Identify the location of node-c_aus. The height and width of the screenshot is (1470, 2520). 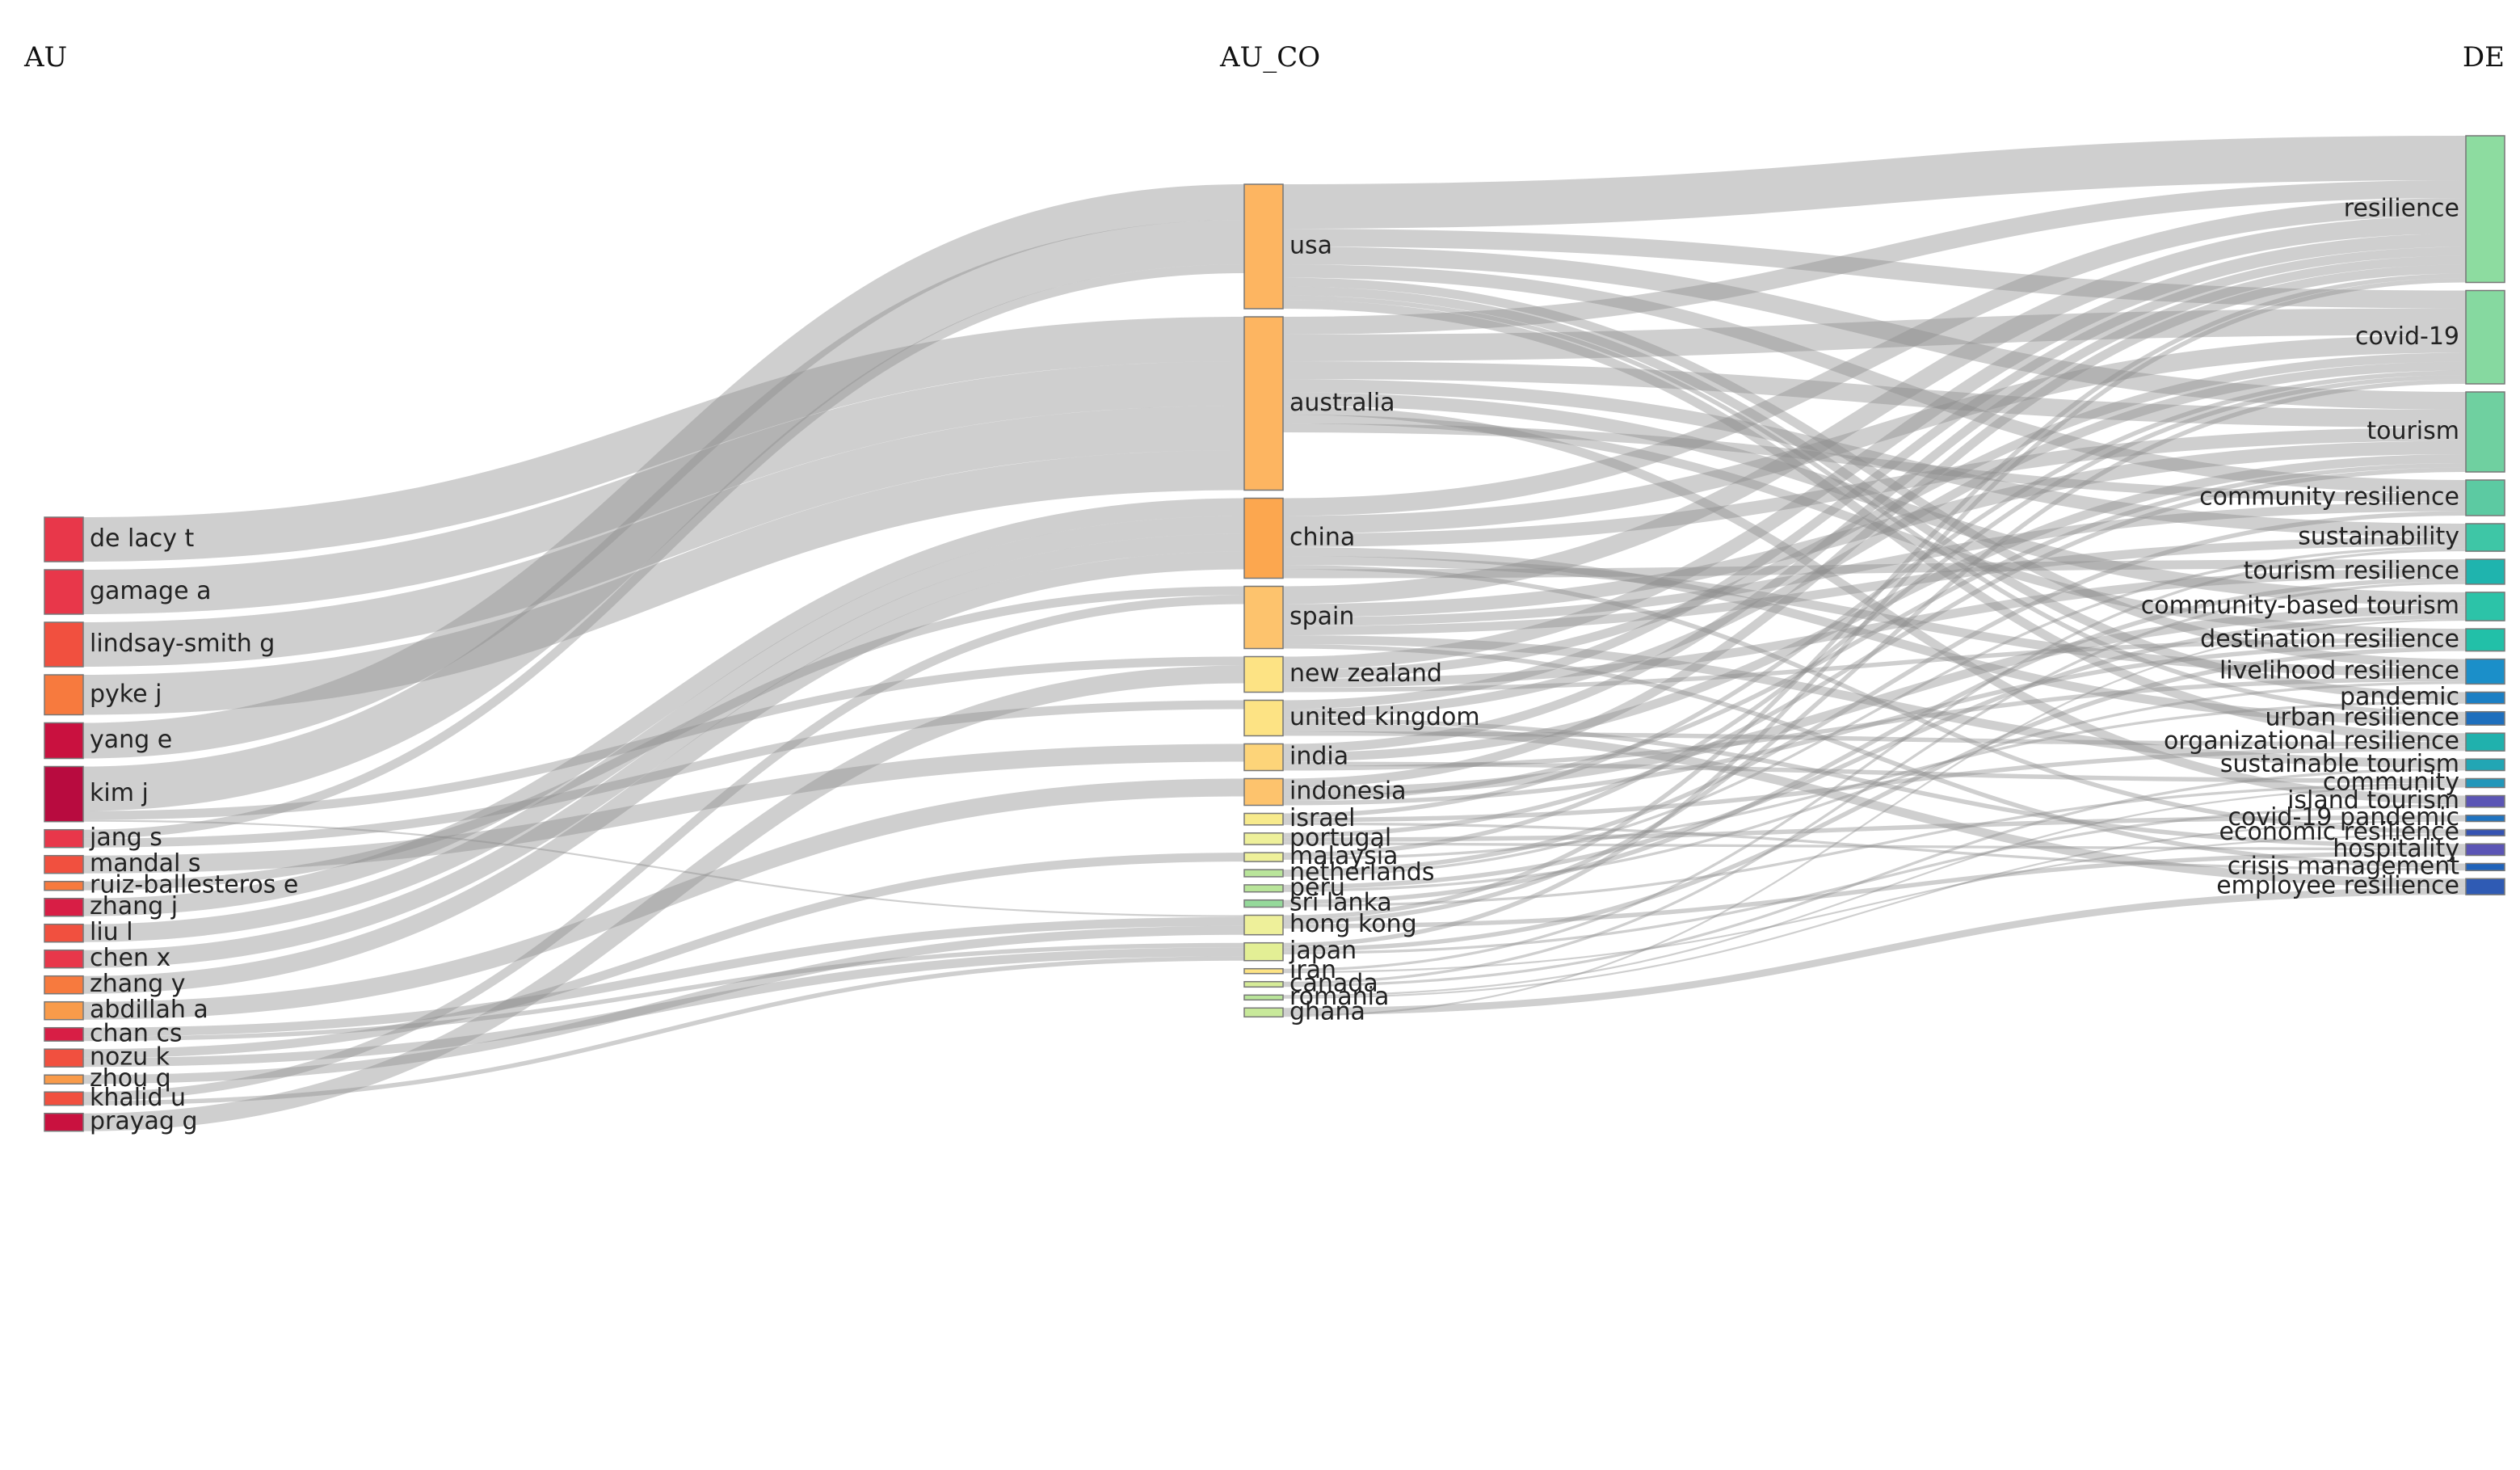
(1263, 403).